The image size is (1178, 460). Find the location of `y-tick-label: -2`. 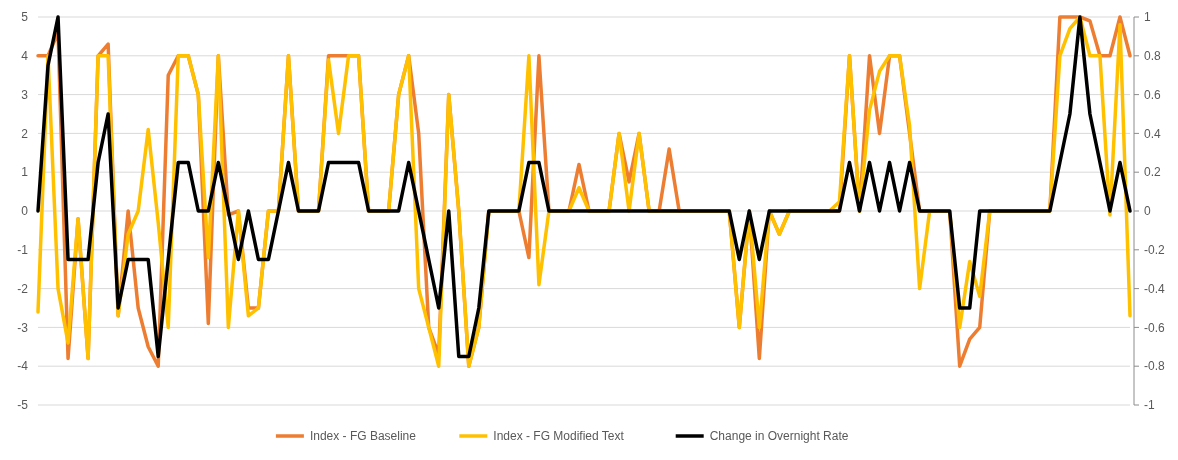

y-tick-label: -2 is located at coordinates (23, 288).